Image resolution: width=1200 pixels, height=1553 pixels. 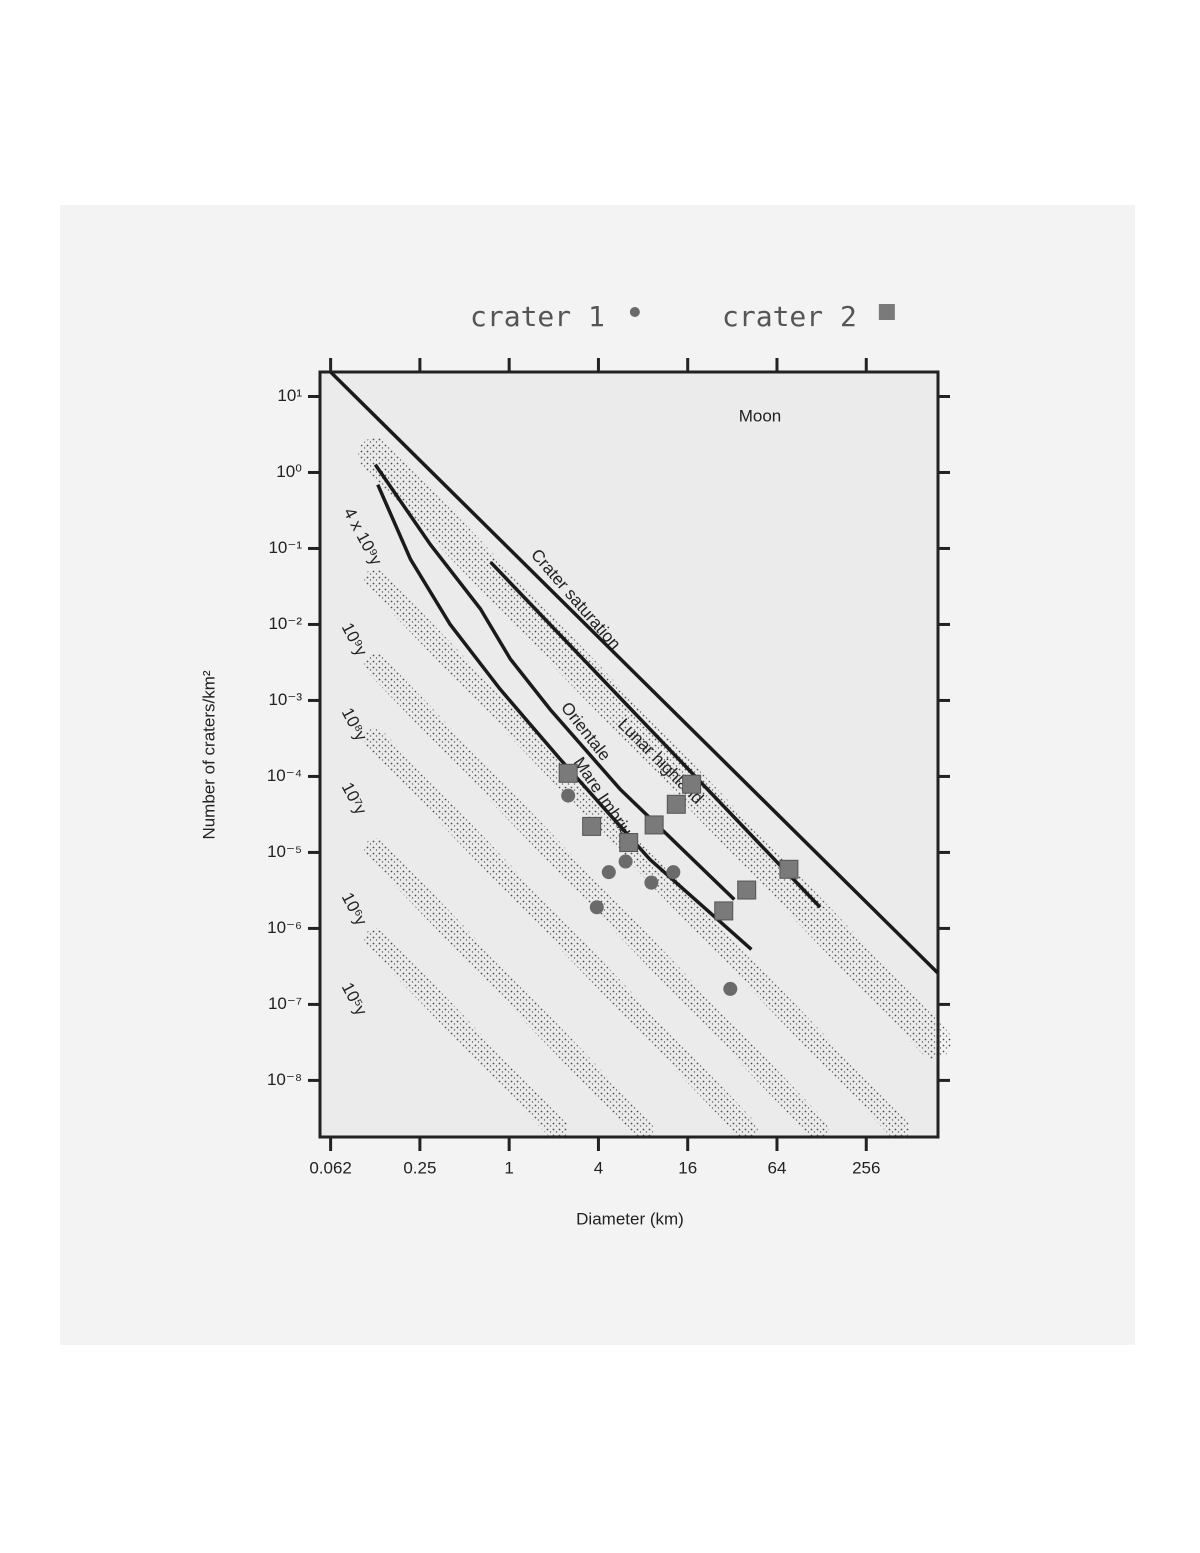 What do you see at coordinates (687, 1167) in the screenshot?
I see `x-tick-label: 16` at bounding box center [687, 1167].